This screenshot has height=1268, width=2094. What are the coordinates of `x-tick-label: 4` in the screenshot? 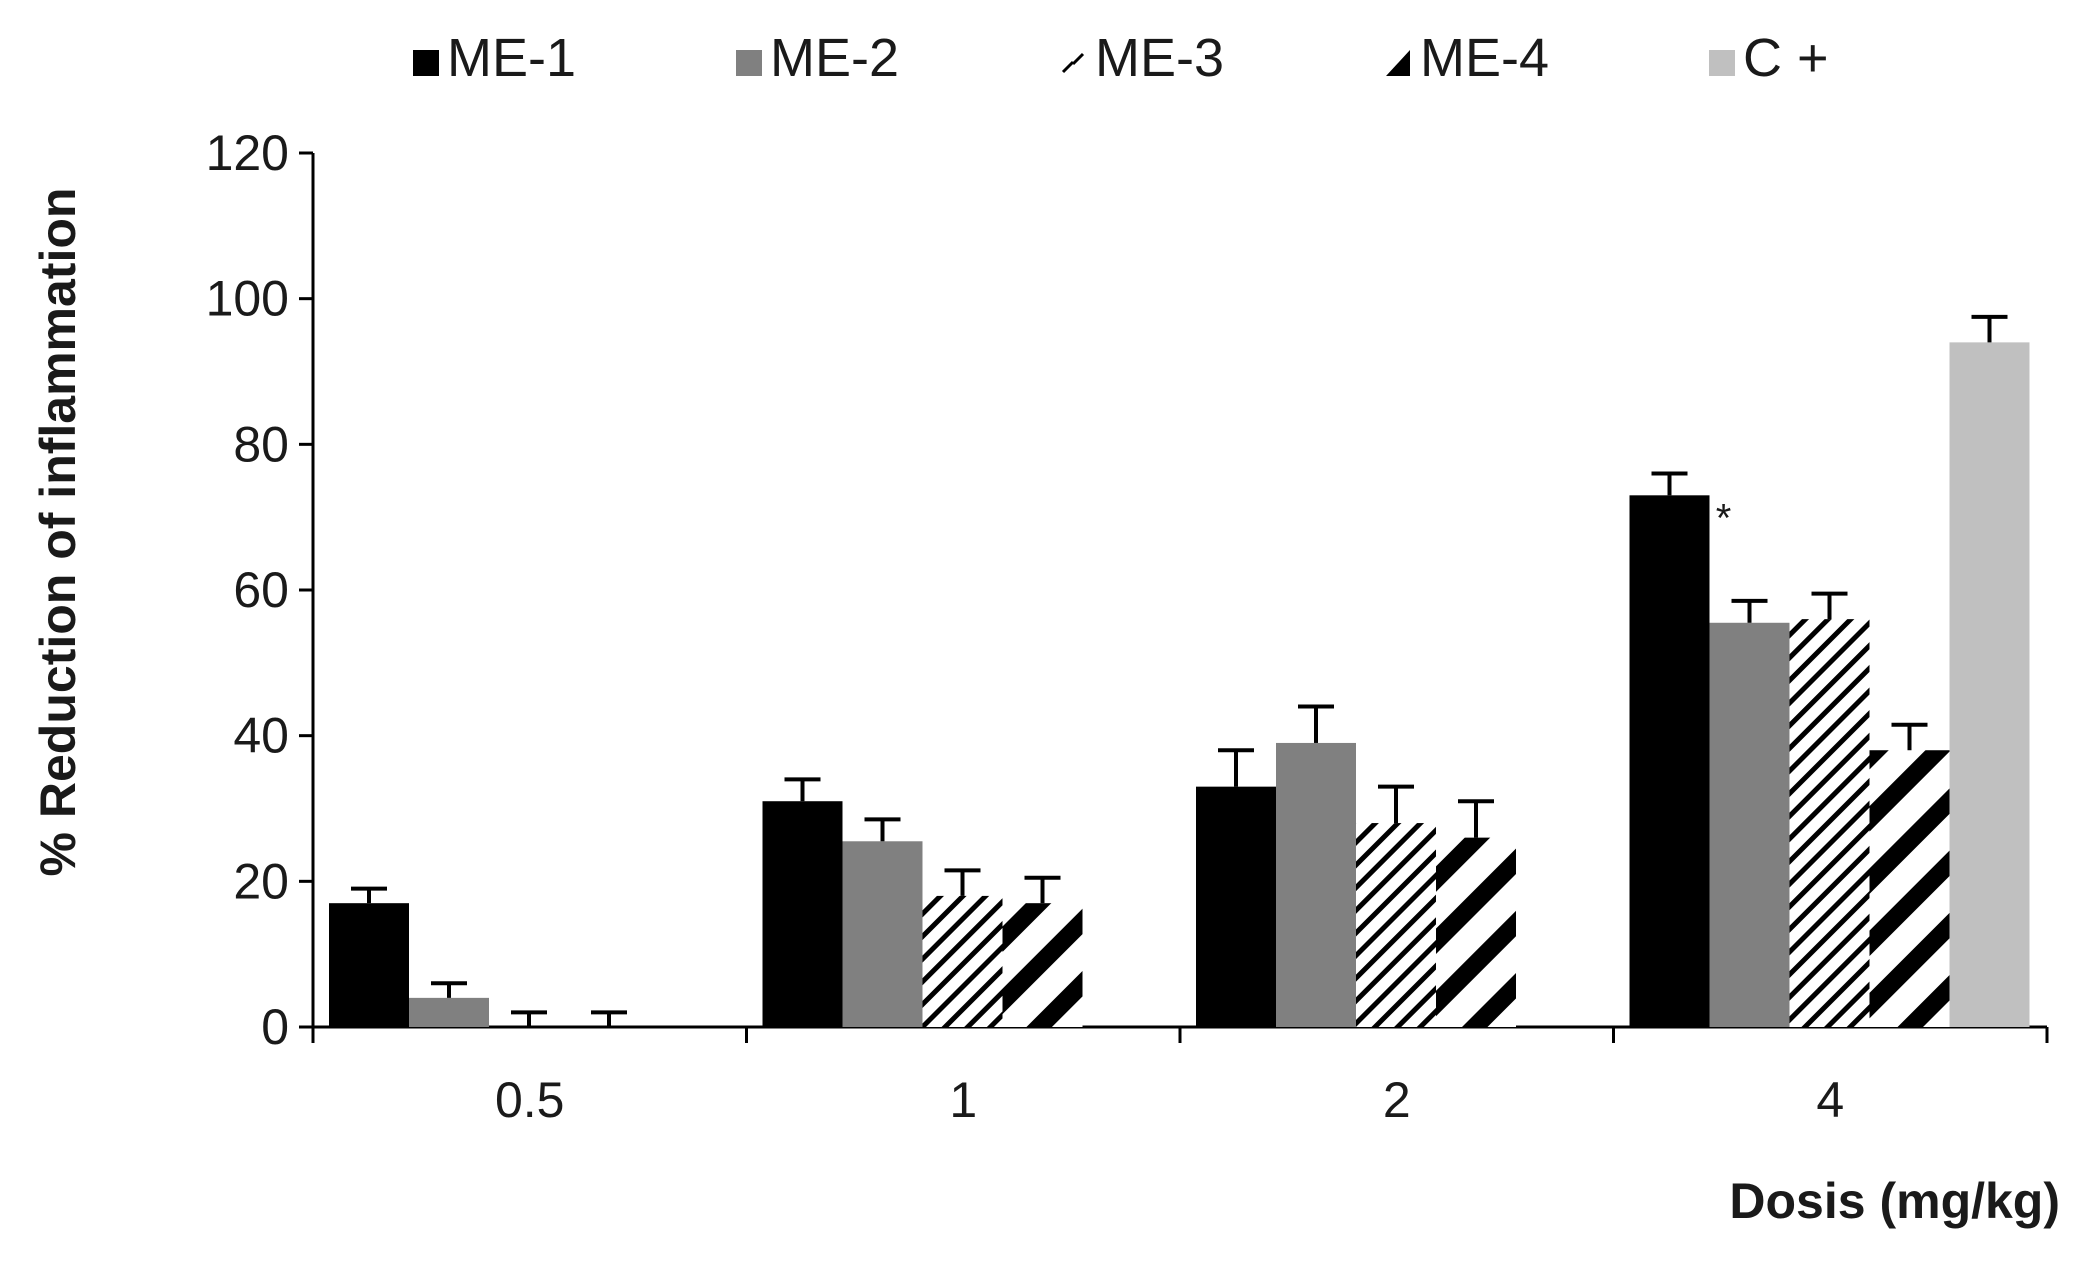 It's located at (1830, 1100).